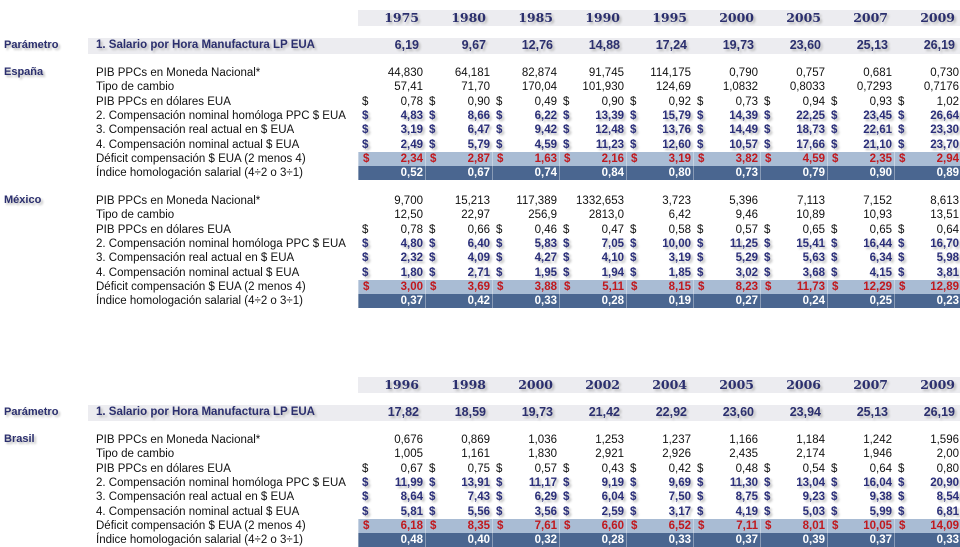 The width and height of the screenshot is (960, 547). What do you see at coordinates (927, 525) in the screenshot?
I see `table-cell: $14,09` at bounding box center [927, 525].